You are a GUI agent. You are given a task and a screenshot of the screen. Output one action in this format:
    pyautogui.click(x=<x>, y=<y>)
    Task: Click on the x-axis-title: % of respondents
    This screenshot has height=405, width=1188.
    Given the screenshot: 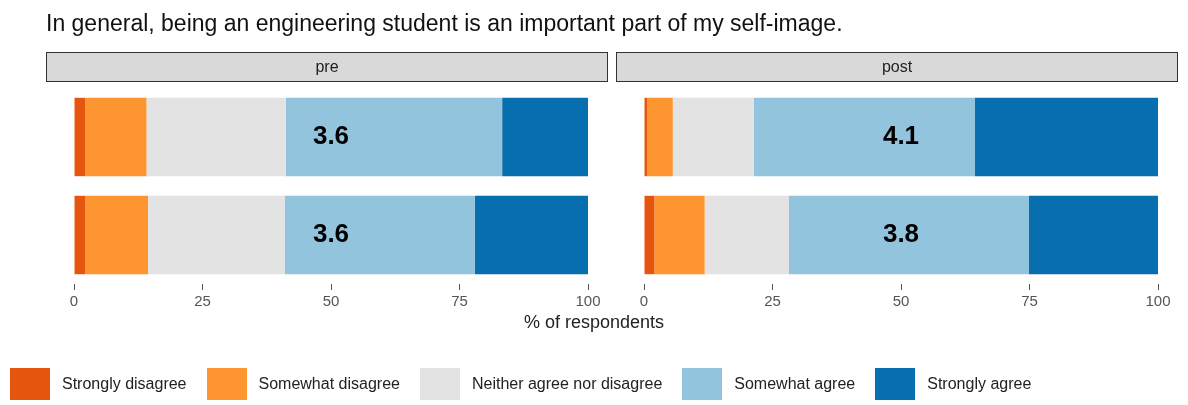 What is the action you would take?
    pyautogui.click(x=594, y=322)
    